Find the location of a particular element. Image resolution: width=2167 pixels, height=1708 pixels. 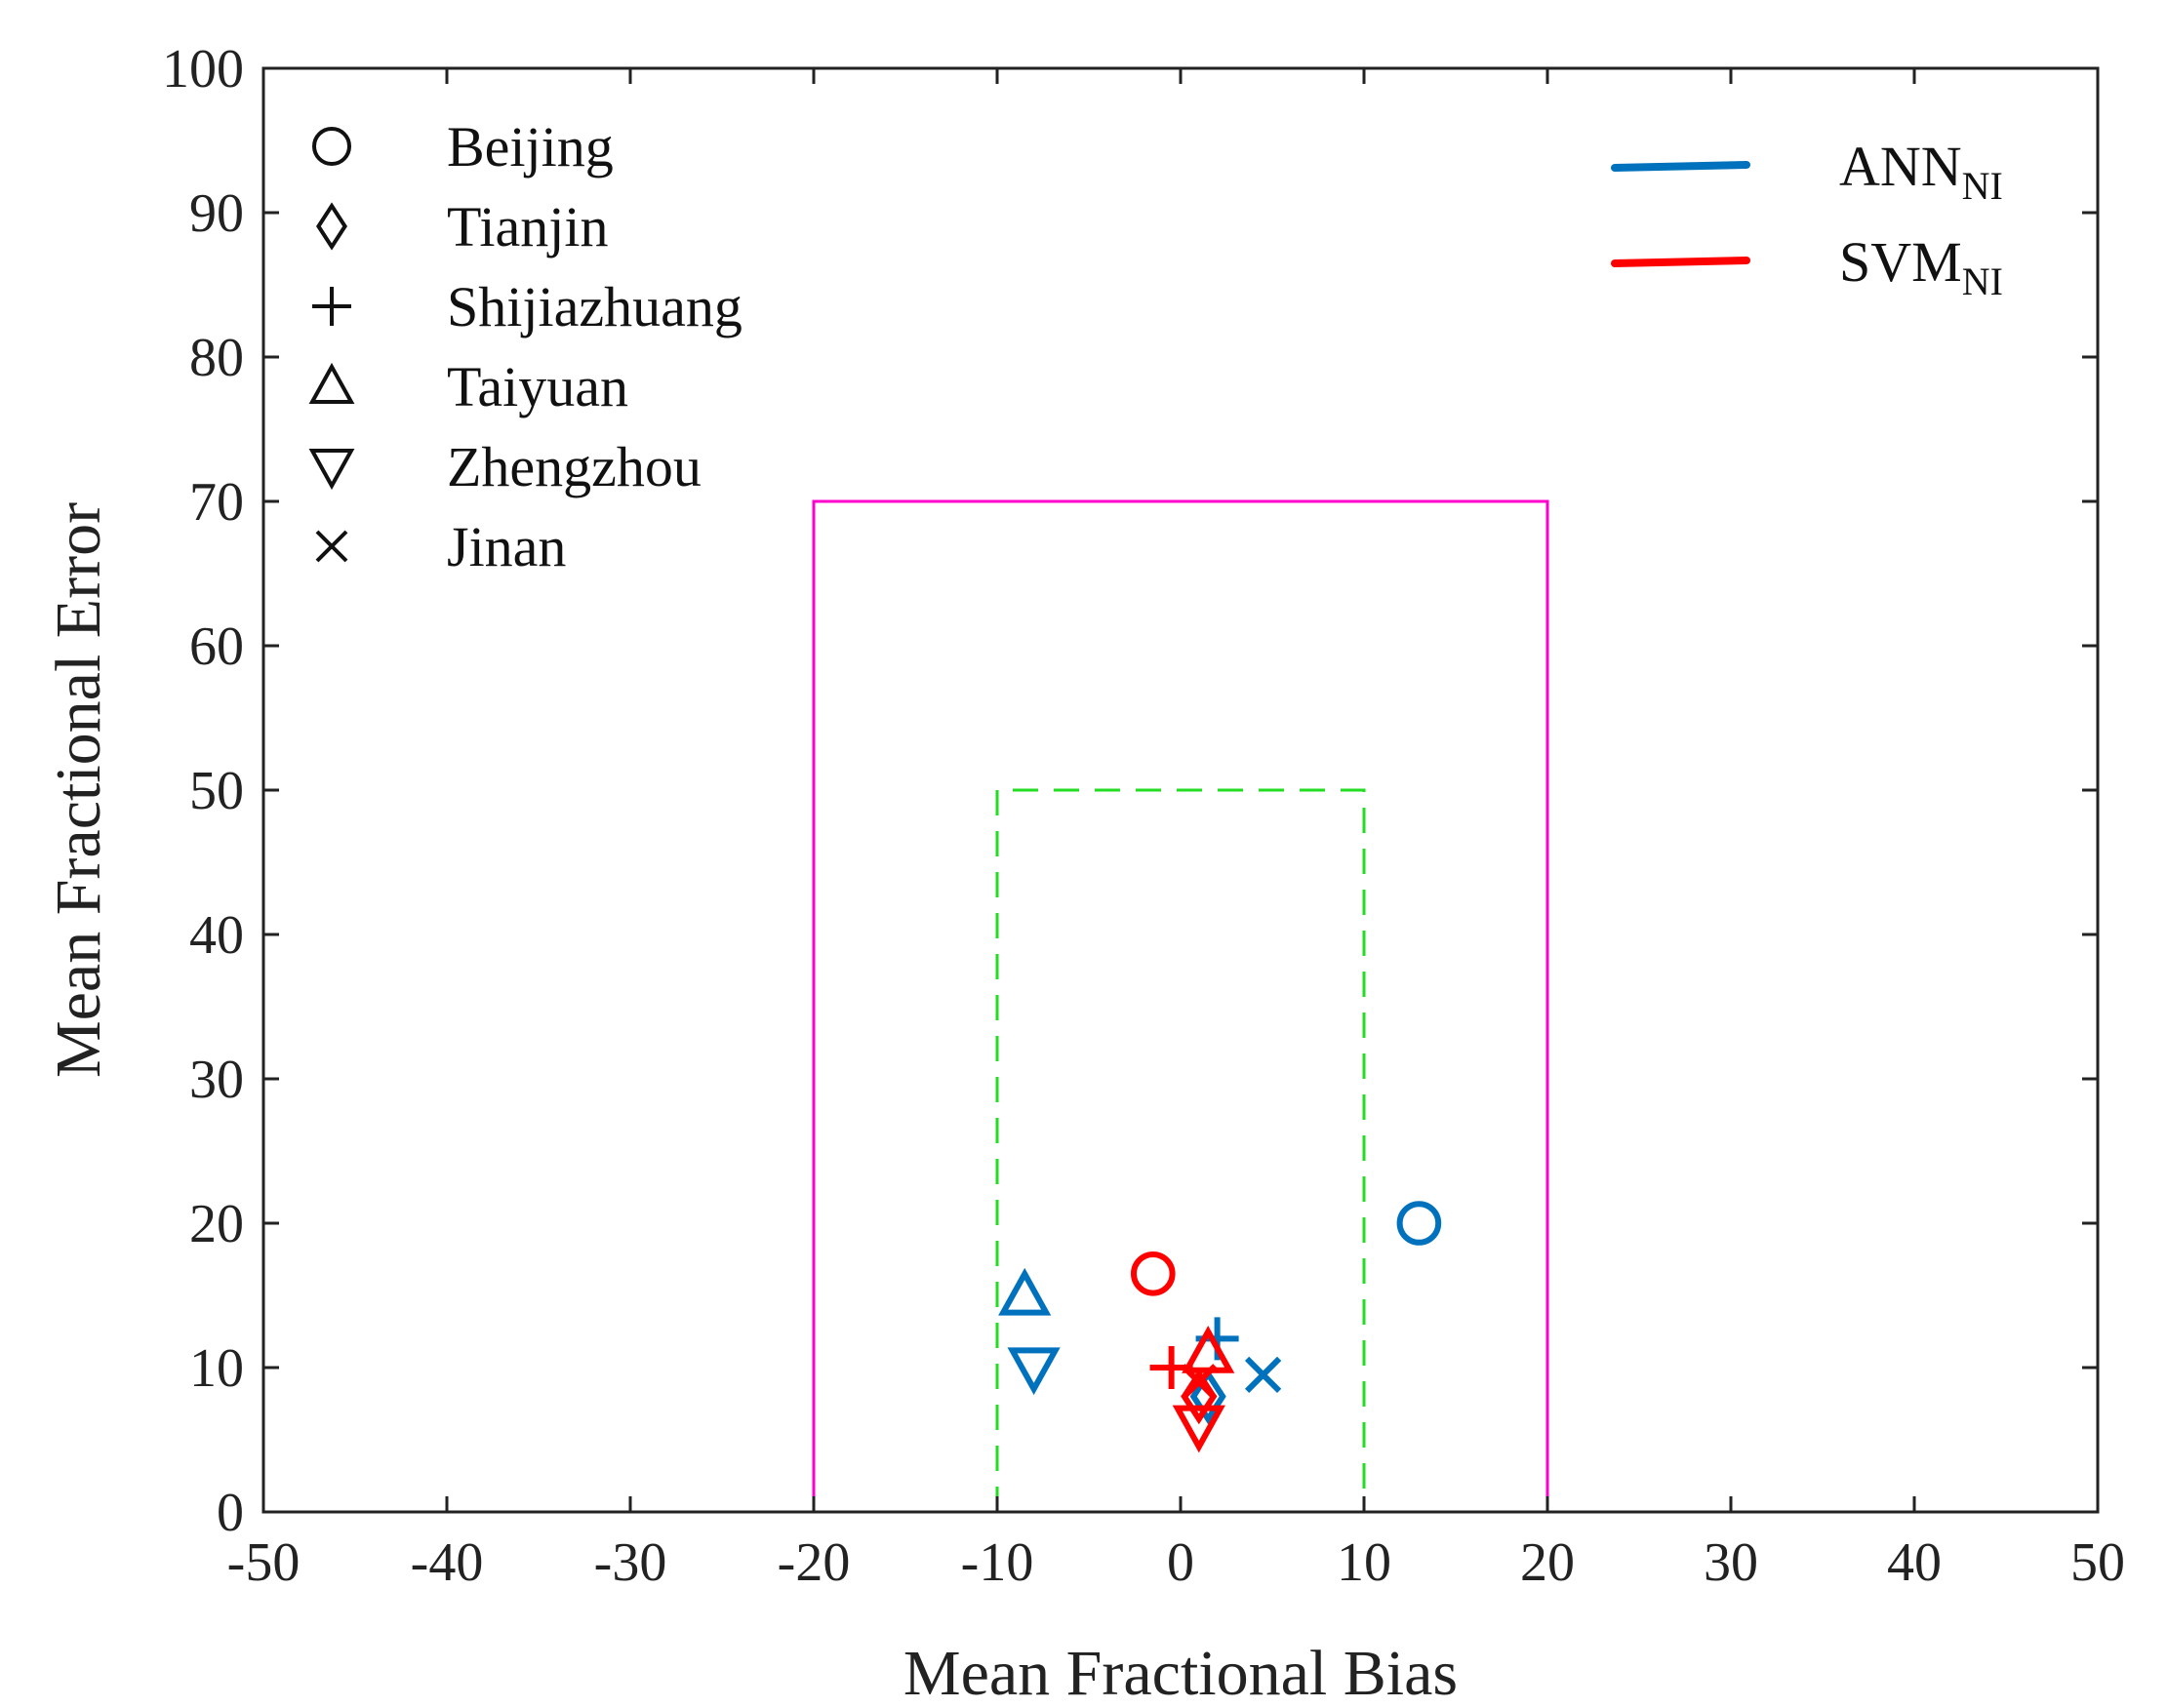

point-svm-jinan is located at coordinates (1199, 1382).